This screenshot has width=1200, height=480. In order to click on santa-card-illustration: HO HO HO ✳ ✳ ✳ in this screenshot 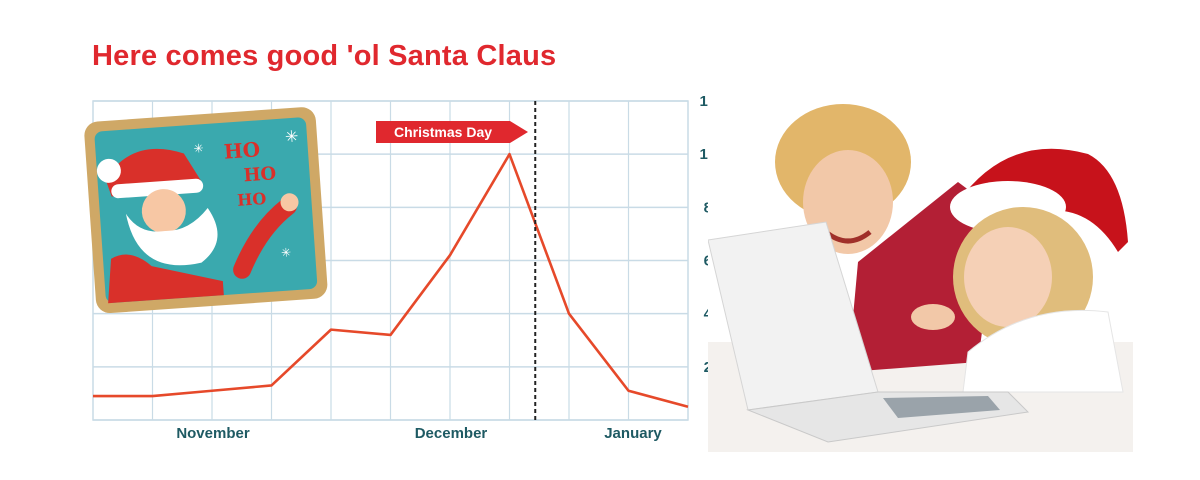, I will do `click(206, 210)`.